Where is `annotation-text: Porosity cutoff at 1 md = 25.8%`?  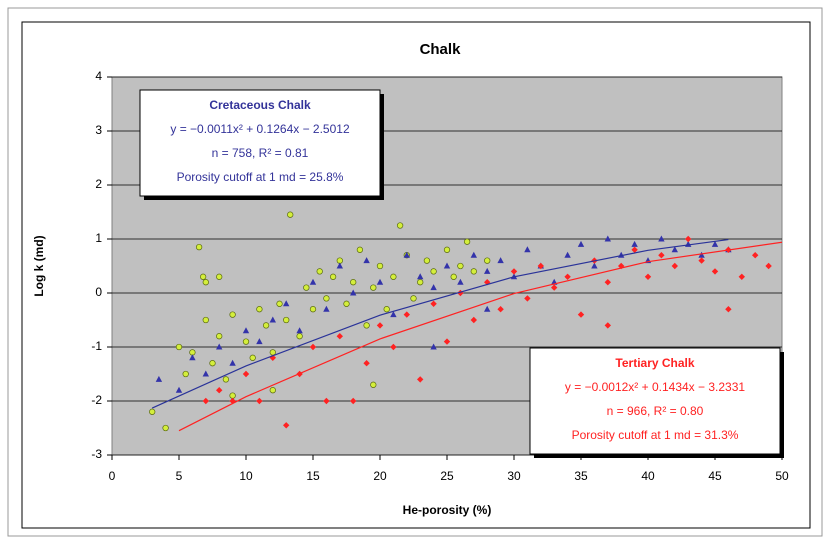 annotation-text: Porosity cutoff at 1 md = 25.8% is located at coordinates (260, 177).